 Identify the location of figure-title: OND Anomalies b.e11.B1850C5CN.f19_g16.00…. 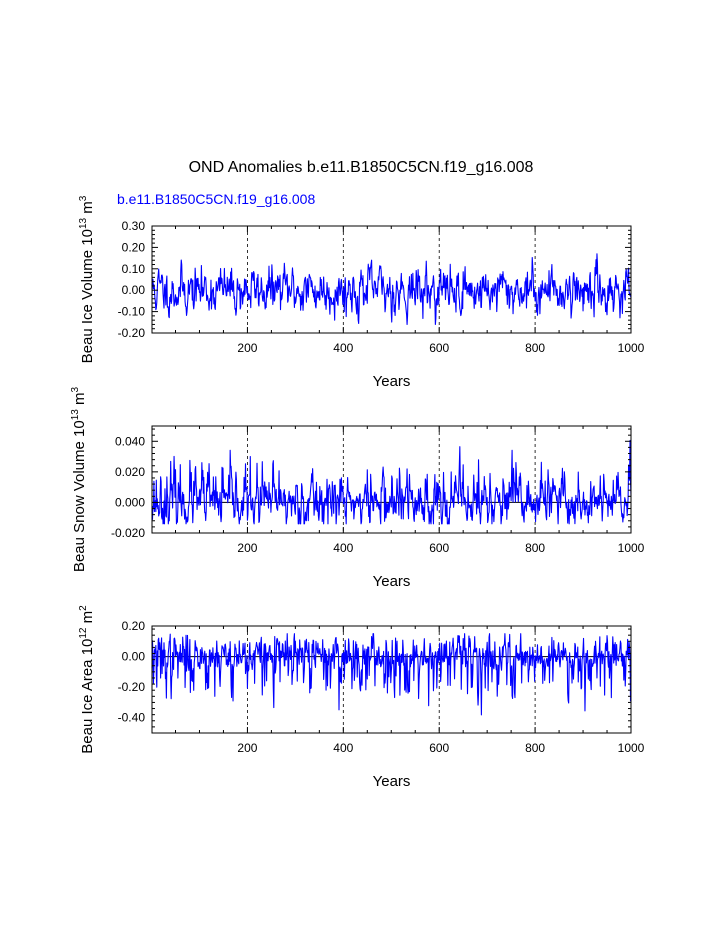
(361, 167).